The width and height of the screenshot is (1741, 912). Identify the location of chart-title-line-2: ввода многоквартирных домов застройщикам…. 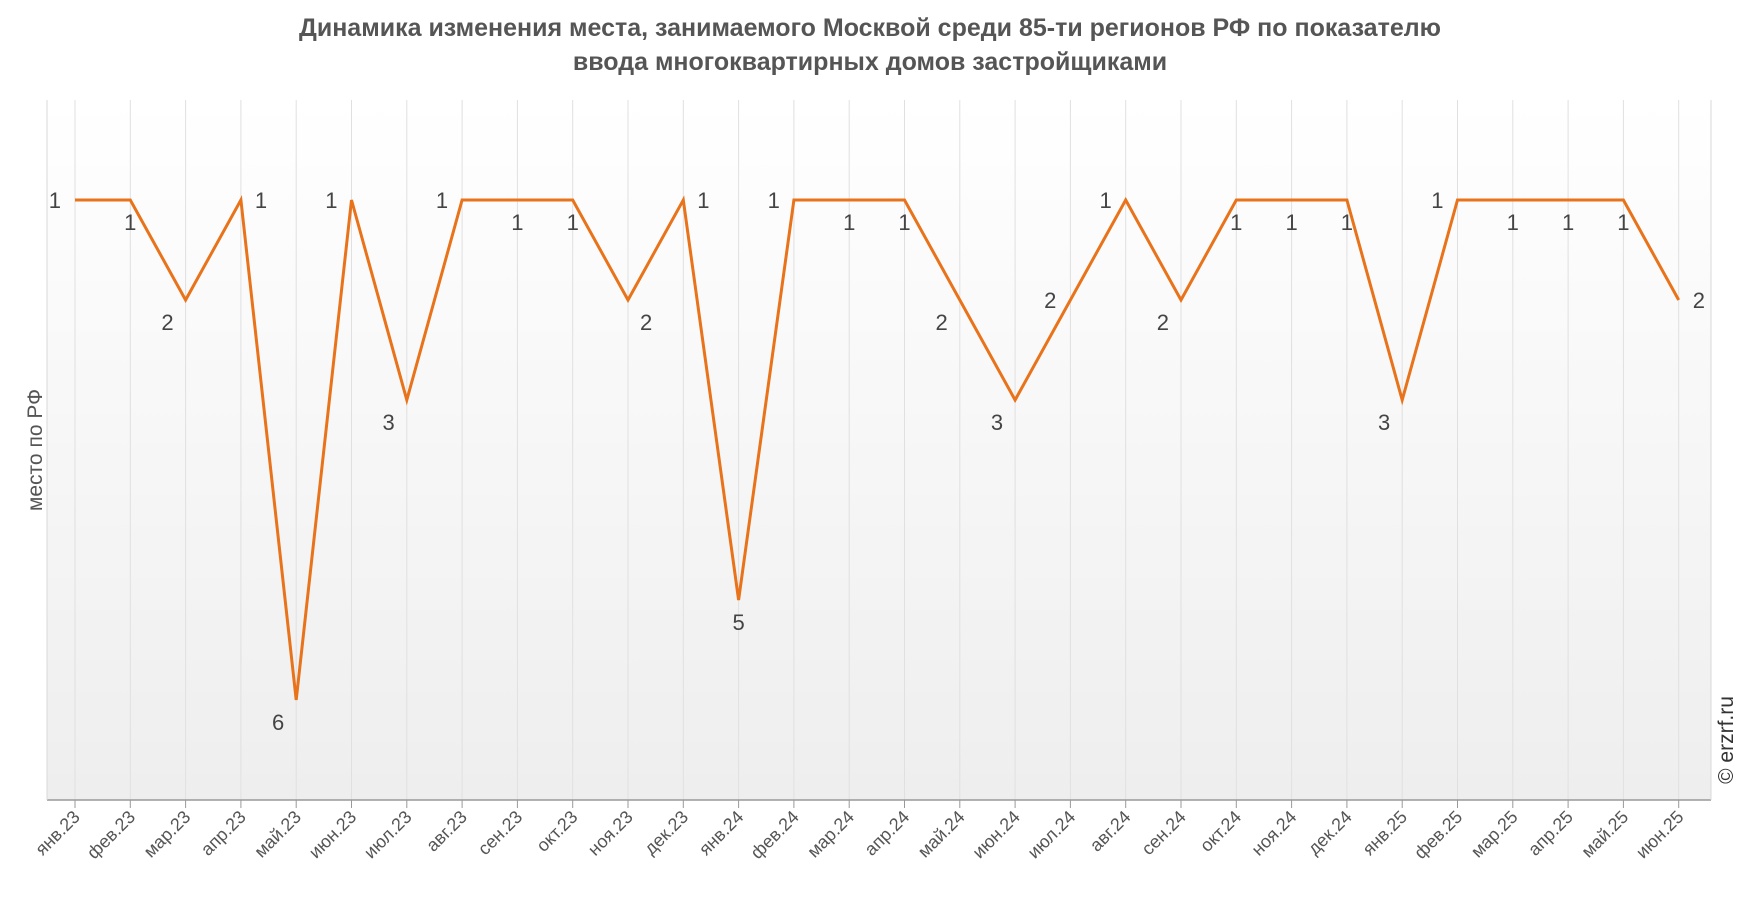
(870, 62).